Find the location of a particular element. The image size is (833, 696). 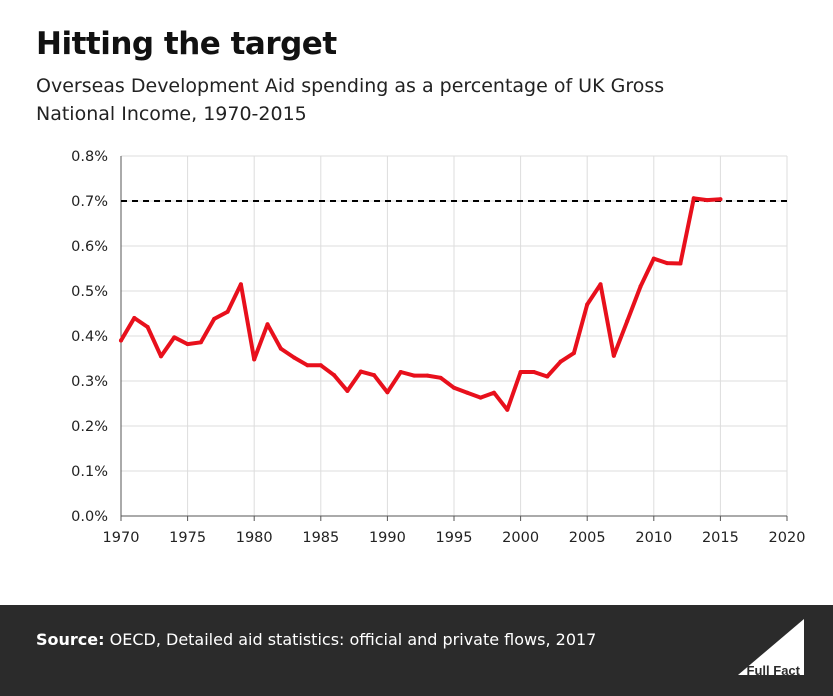

chart-title: Hitting the target is located at coordinates (186, 44).